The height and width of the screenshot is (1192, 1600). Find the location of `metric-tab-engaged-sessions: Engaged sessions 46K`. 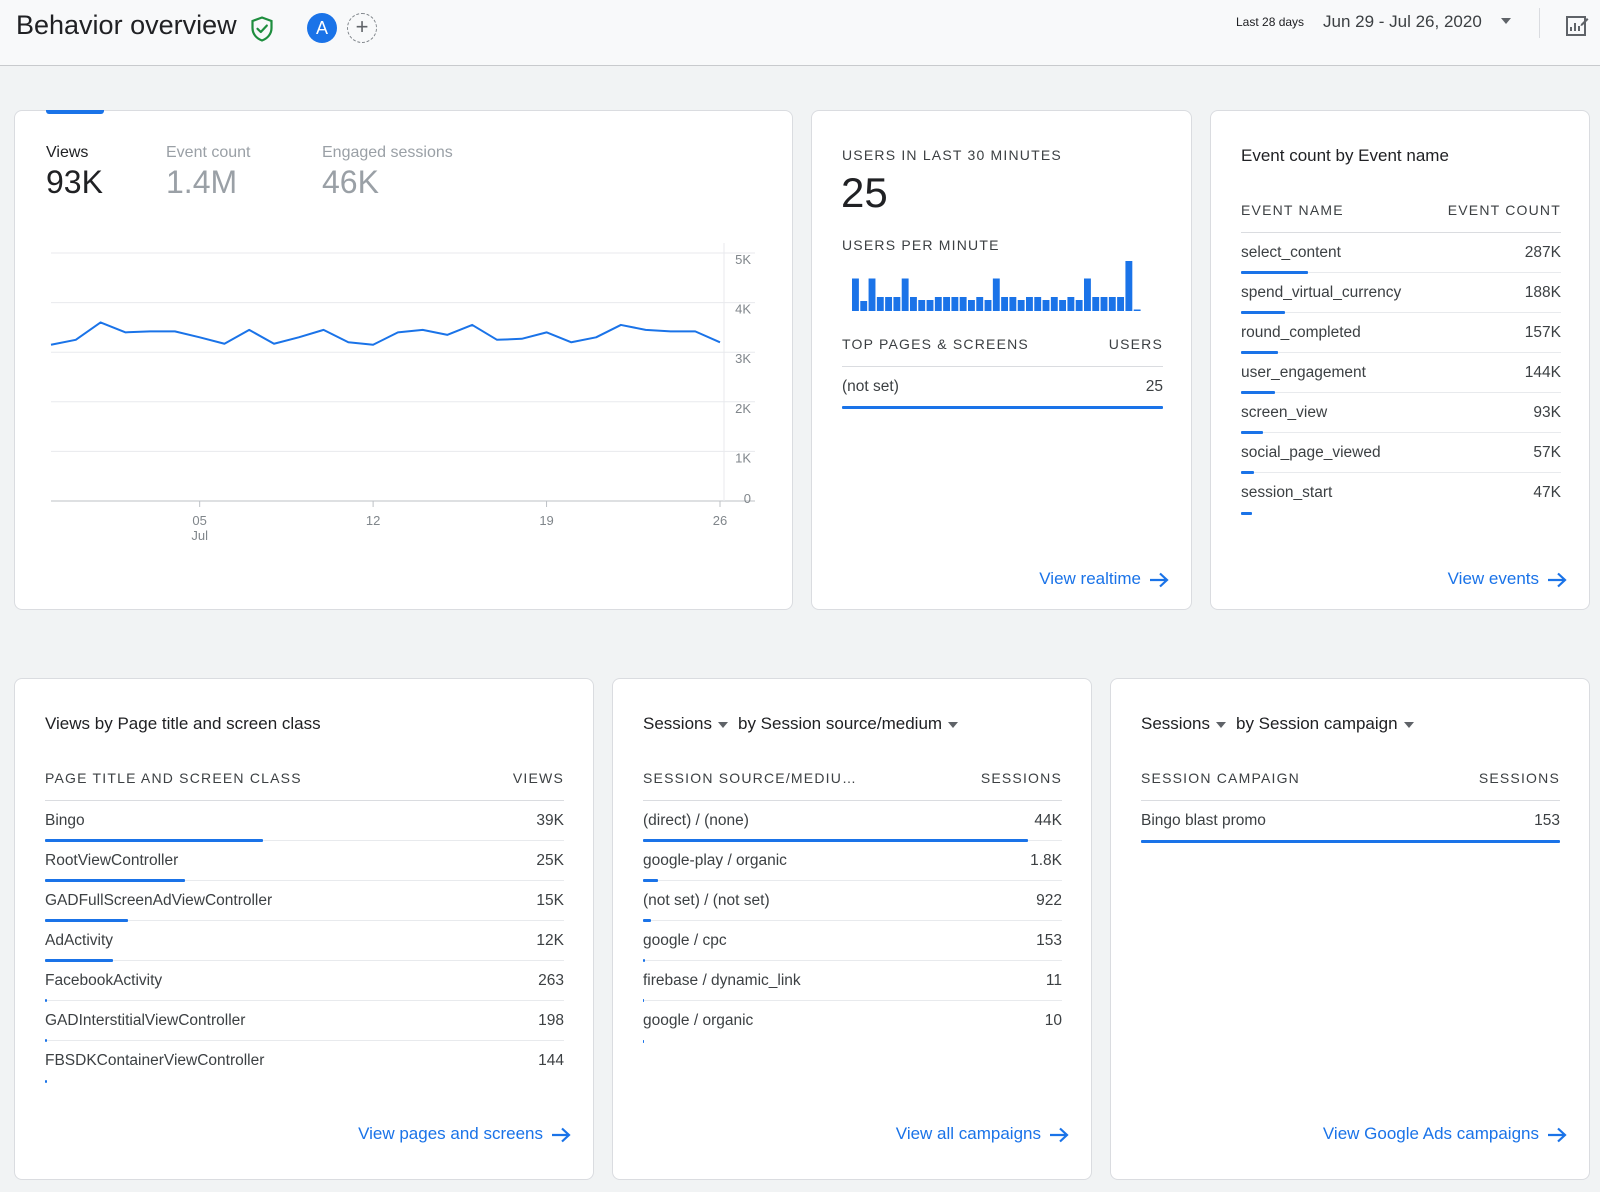

metric-tab-engaged-sessions: Engaged sessions 46K is located at coordinates (387, 172).